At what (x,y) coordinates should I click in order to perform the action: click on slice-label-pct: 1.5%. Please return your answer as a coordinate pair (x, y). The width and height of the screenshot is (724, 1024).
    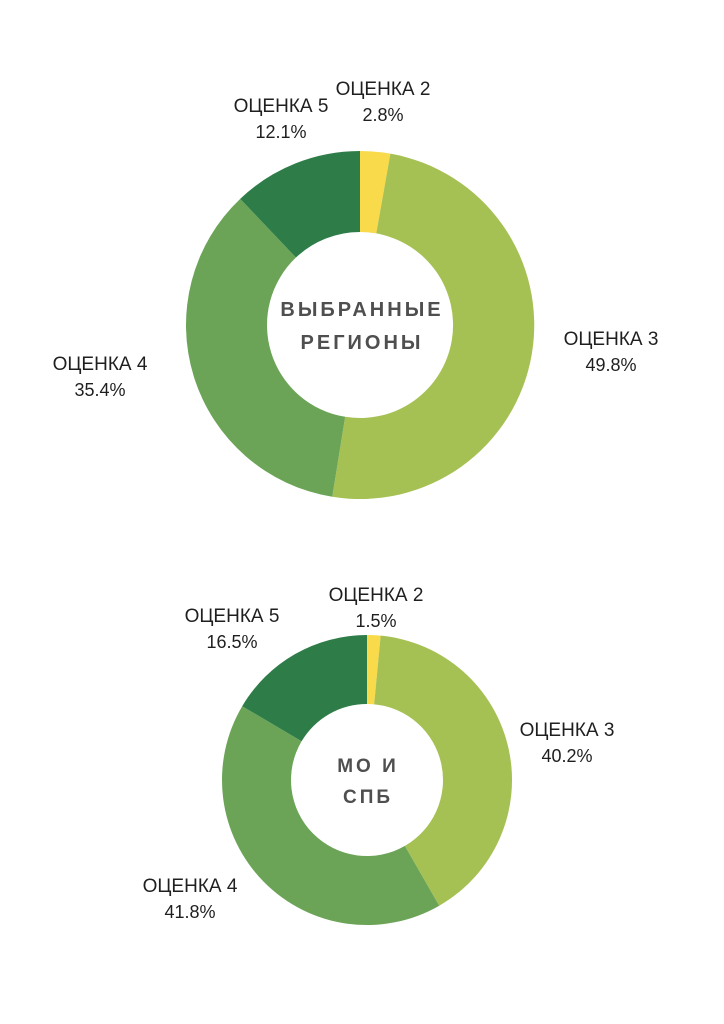
    Looking at the image, I should click on (376, 621).